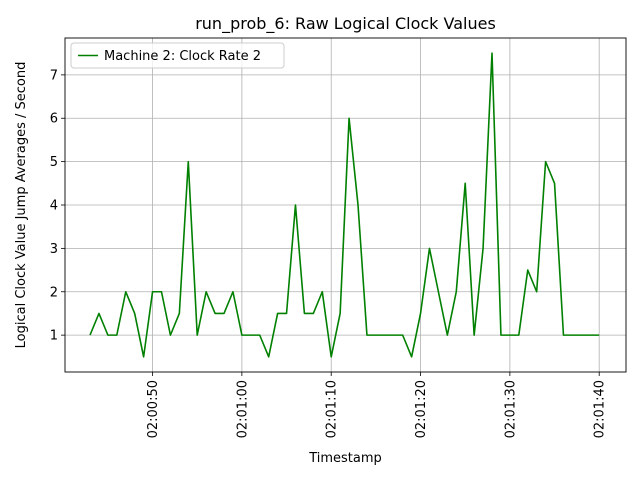 The width and height of the screenshot is (640, 480). What do you see at coordinates (54, 292) in the screenshot?
I see `y-tick-label: 2` at bounding box center [54, 292].